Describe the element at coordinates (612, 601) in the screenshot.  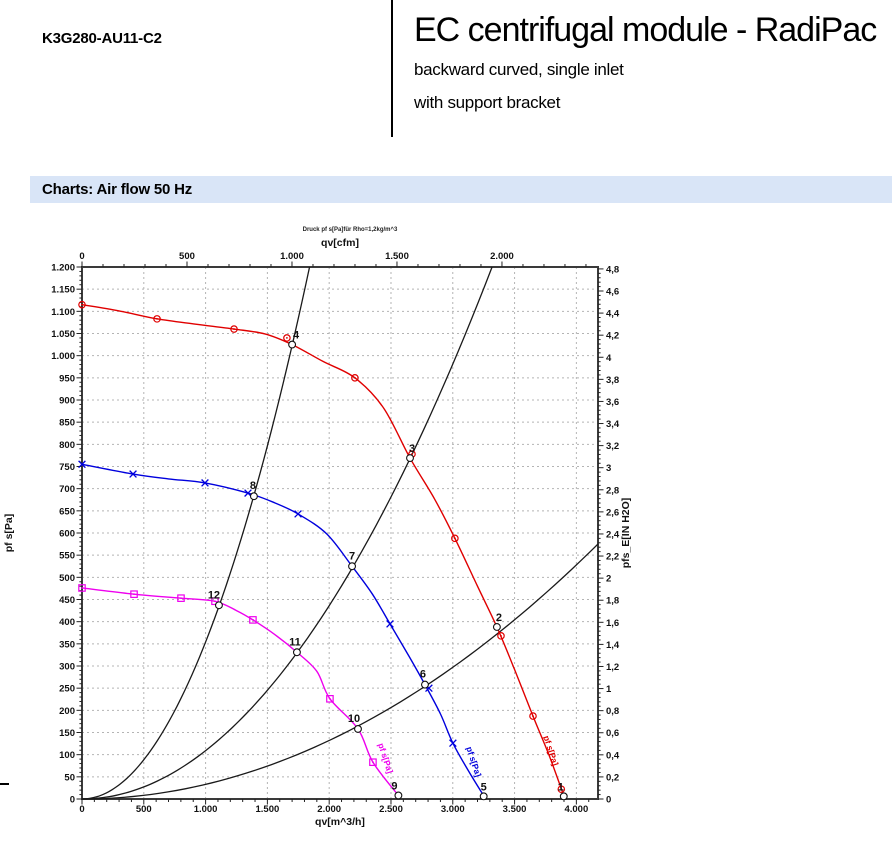
I see `svg-text: 1,8` at that location.